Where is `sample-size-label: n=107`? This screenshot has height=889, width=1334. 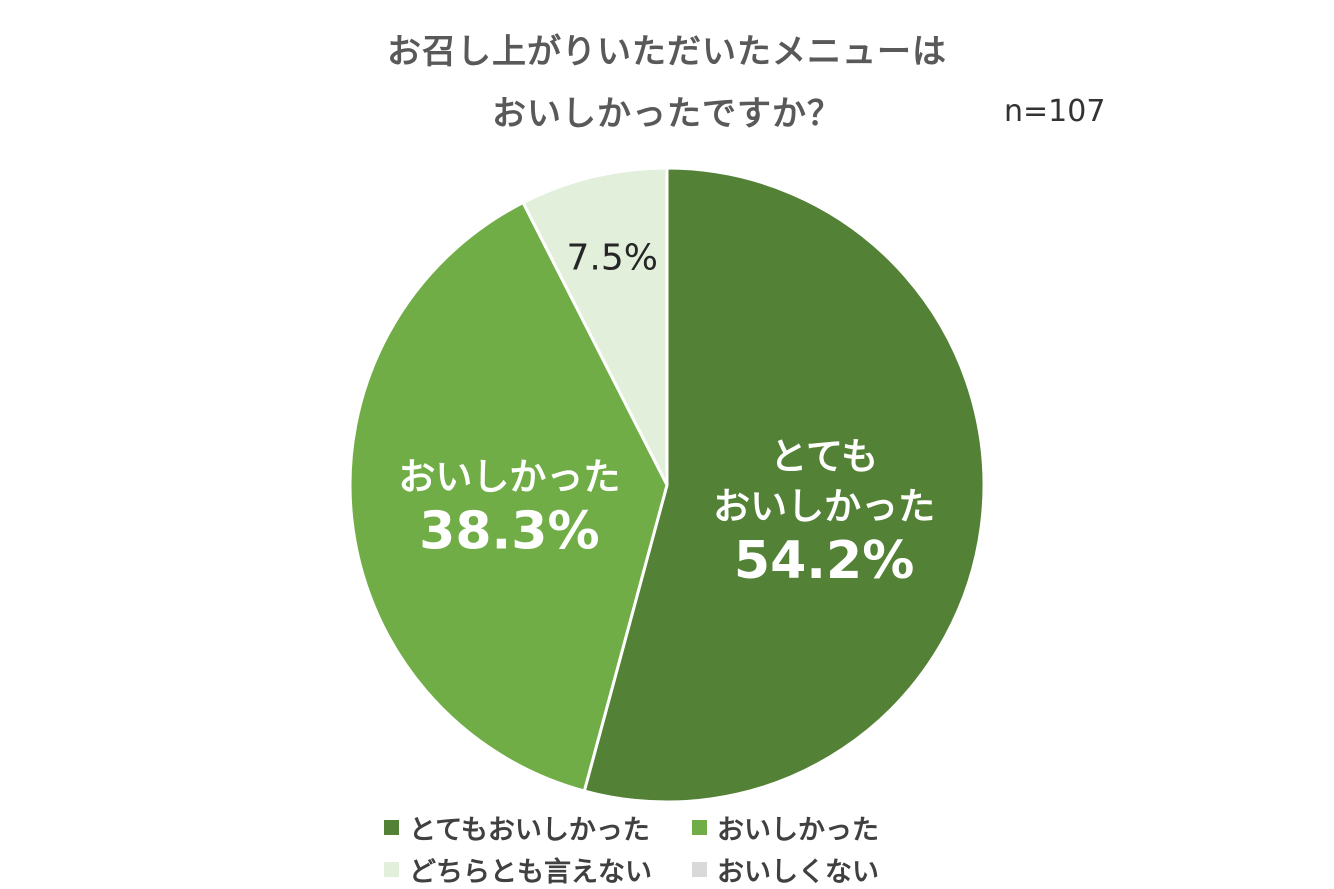 sample-size-label: n=107 is located at coordinates (1055, 111).